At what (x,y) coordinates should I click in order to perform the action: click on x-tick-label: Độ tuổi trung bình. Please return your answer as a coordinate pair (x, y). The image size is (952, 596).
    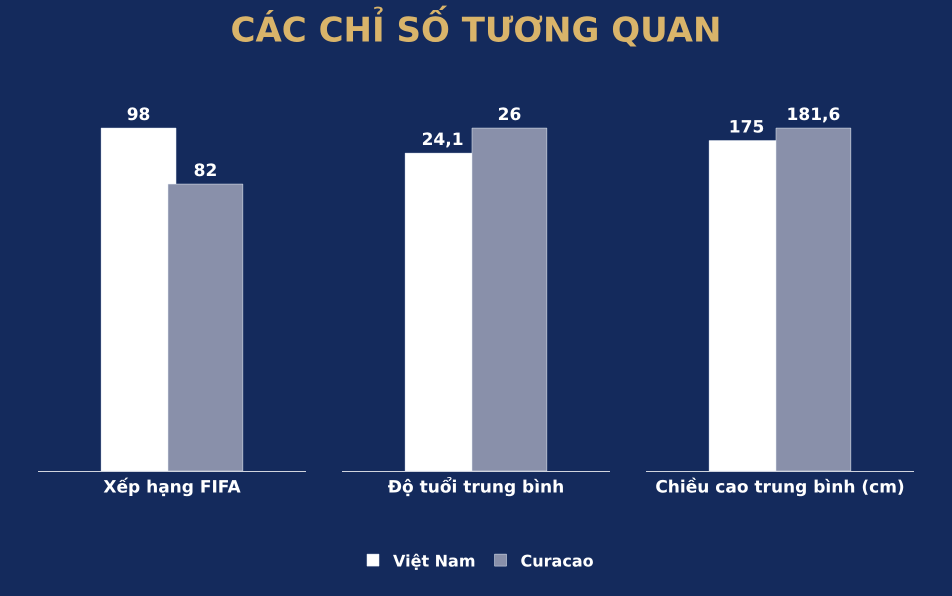
    Looking at the image, I should click on (476, 487).